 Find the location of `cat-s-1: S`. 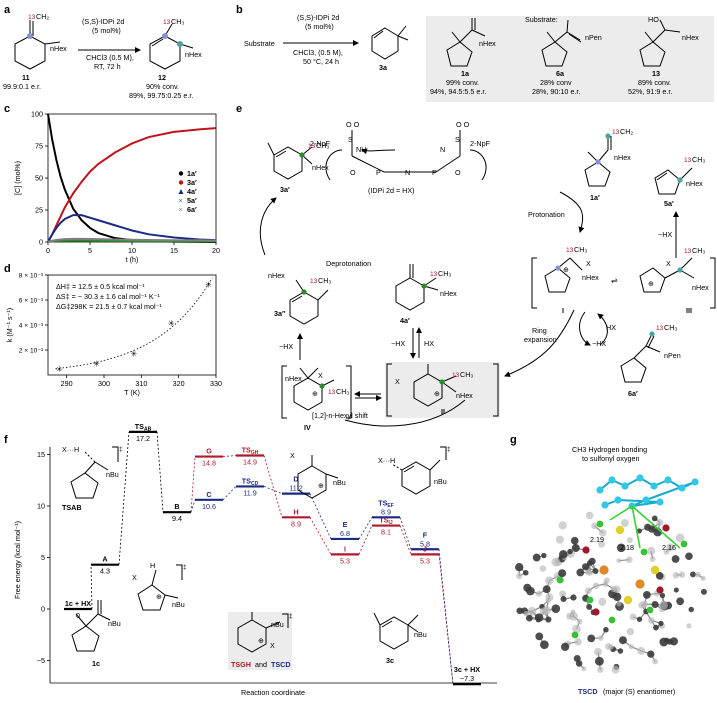

cat-s-1: S is located at coordinates (350, 139).